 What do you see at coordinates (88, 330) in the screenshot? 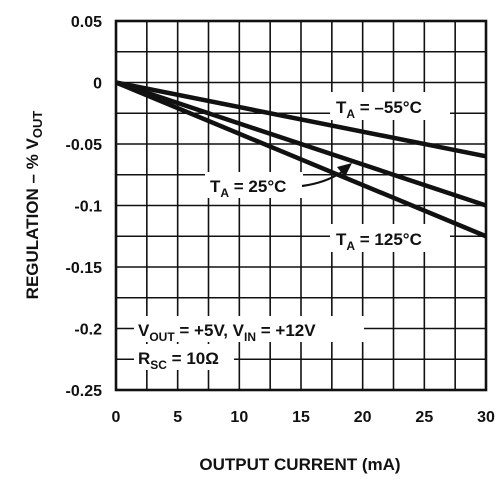
I see `y-tick-label: -0.2` at bounding box center [88, 330].